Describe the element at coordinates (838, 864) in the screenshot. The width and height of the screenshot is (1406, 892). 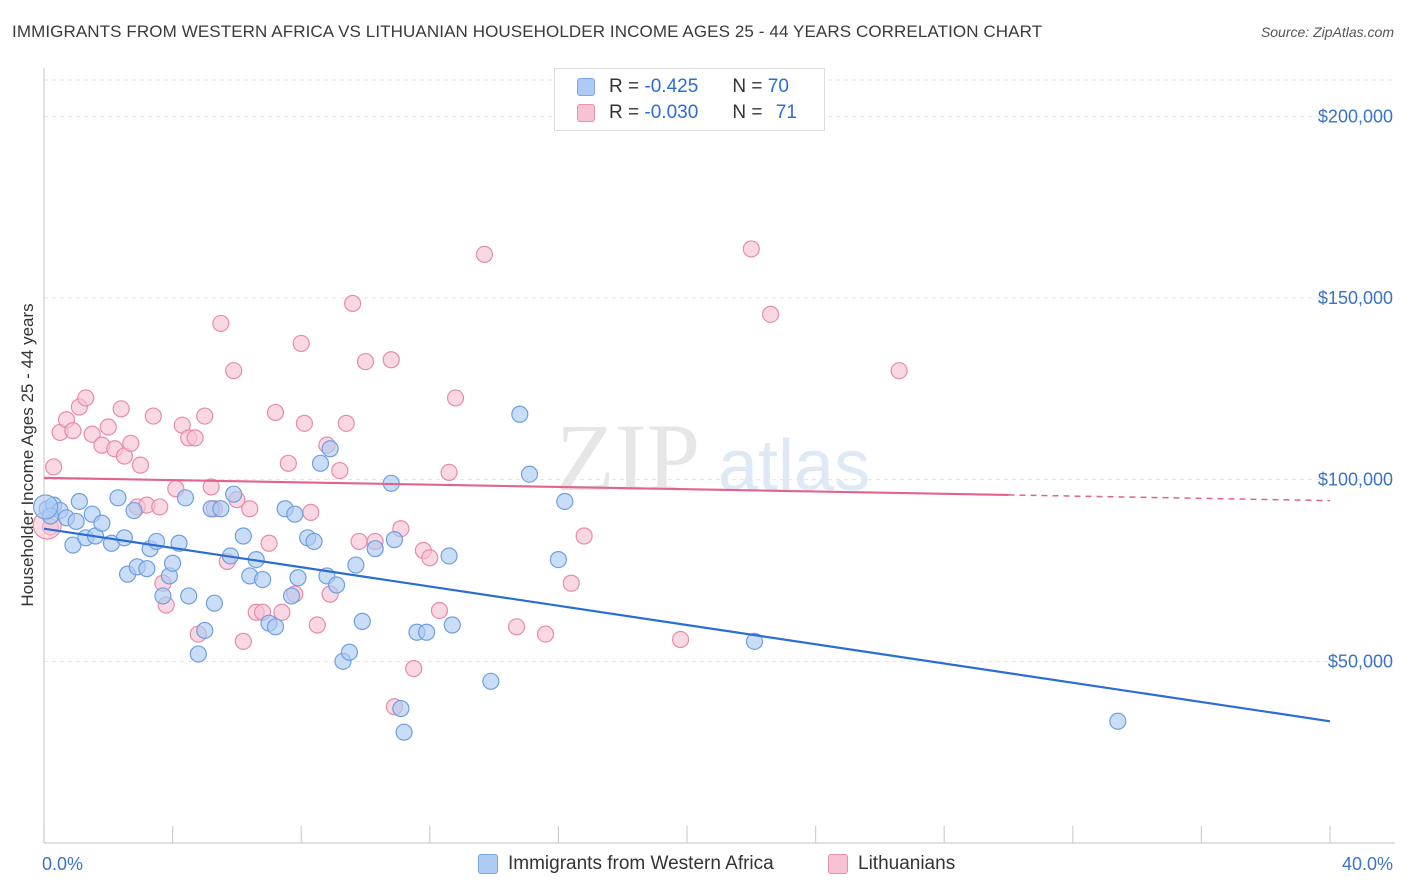
I see `bottom-legend-swatch-pink` at that location.